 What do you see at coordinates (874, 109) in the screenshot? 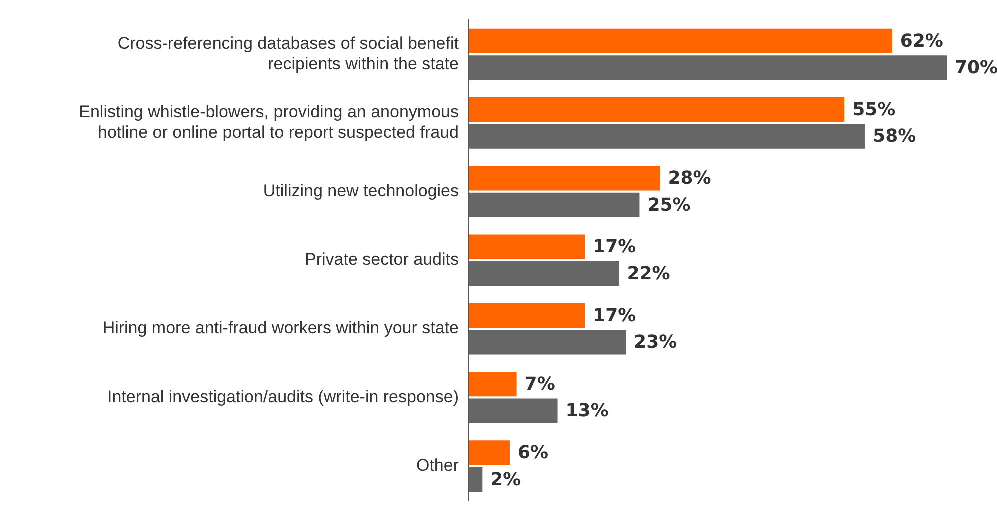
I see `data-label: 55%` at bounding box center [874, 109].